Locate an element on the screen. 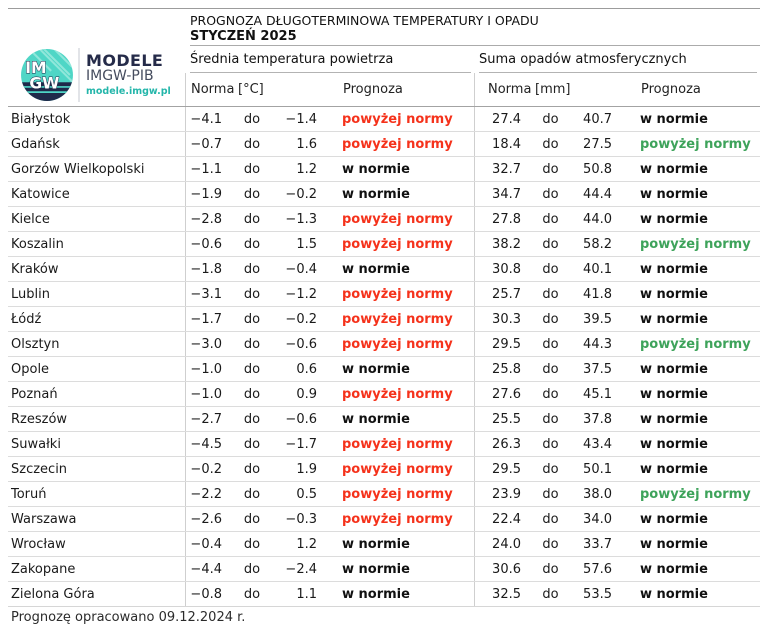  city-cell: Lublin is located at coordinates (30, 294).